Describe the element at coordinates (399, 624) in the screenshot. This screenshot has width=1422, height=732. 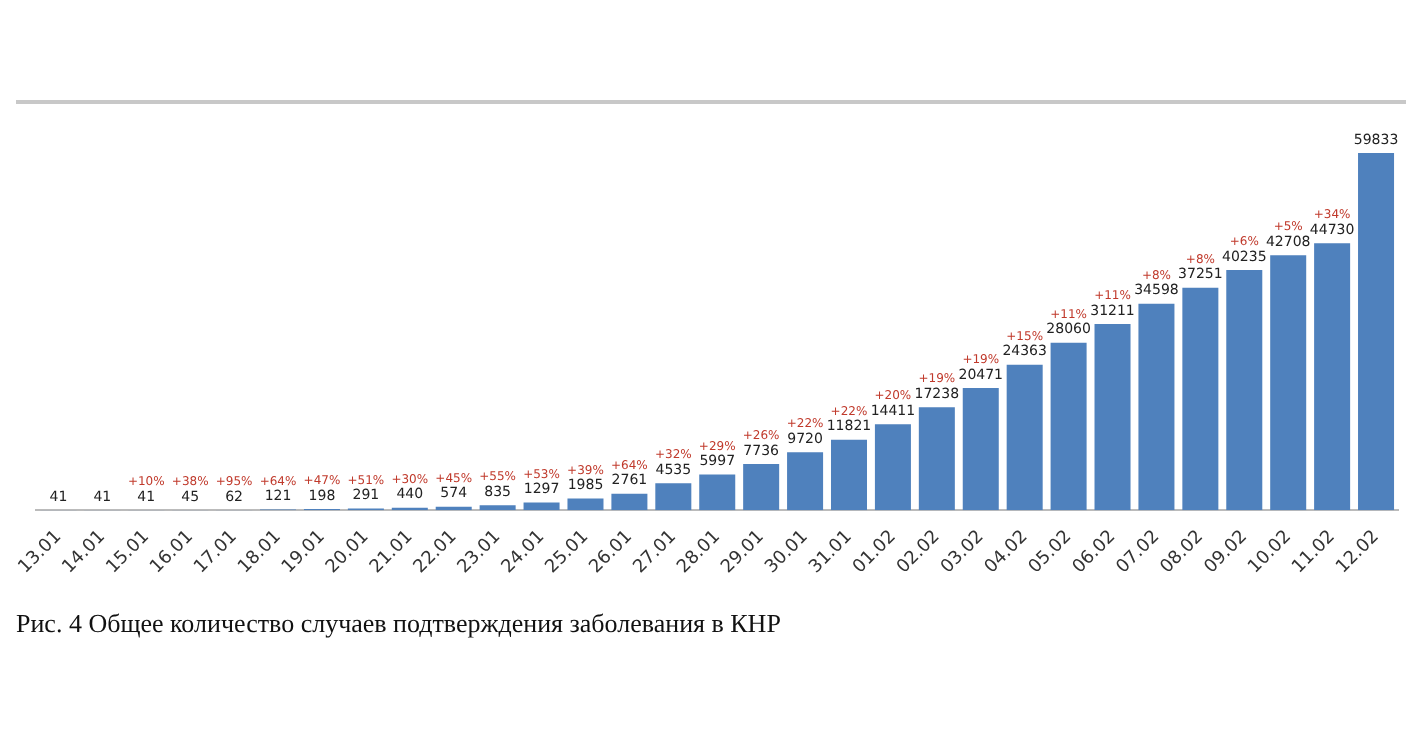
I see `text: Рис. 4 Общее количество случаев подтверждения заболевания в КНР` at that location.